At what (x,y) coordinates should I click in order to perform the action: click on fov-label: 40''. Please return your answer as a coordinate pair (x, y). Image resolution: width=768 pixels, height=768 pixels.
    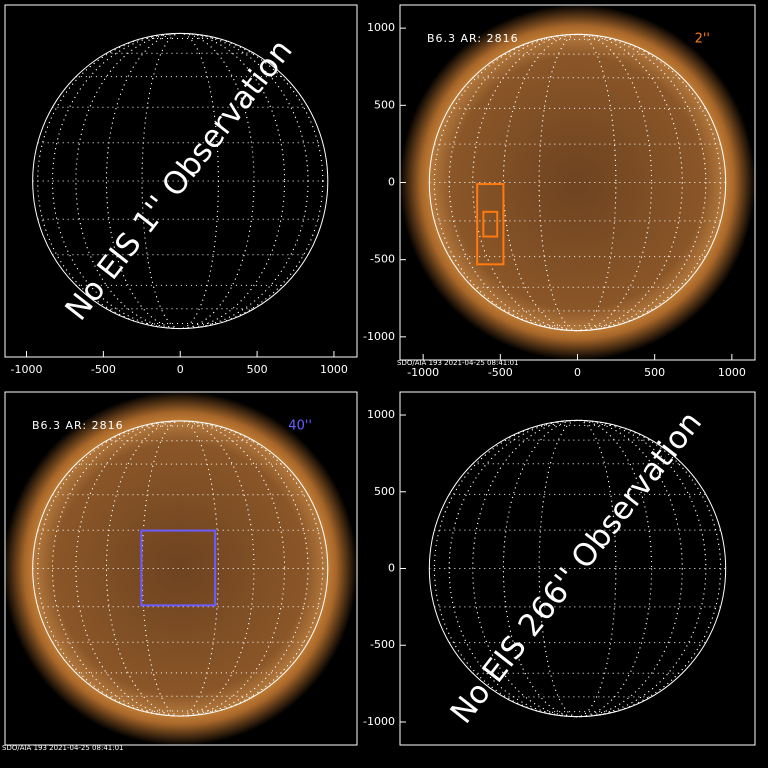
    Looking at the image, I should click on (300, 426).